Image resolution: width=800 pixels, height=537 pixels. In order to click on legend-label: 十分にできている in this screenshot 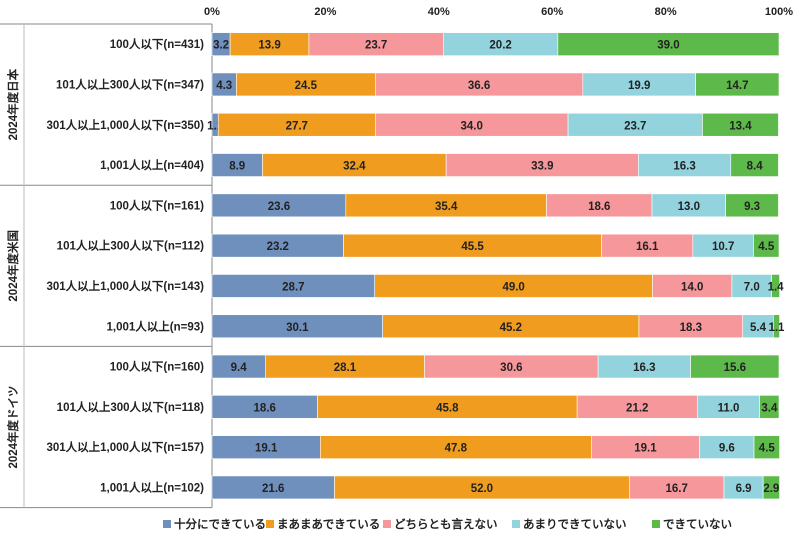, I will do `click(220, 524)`.